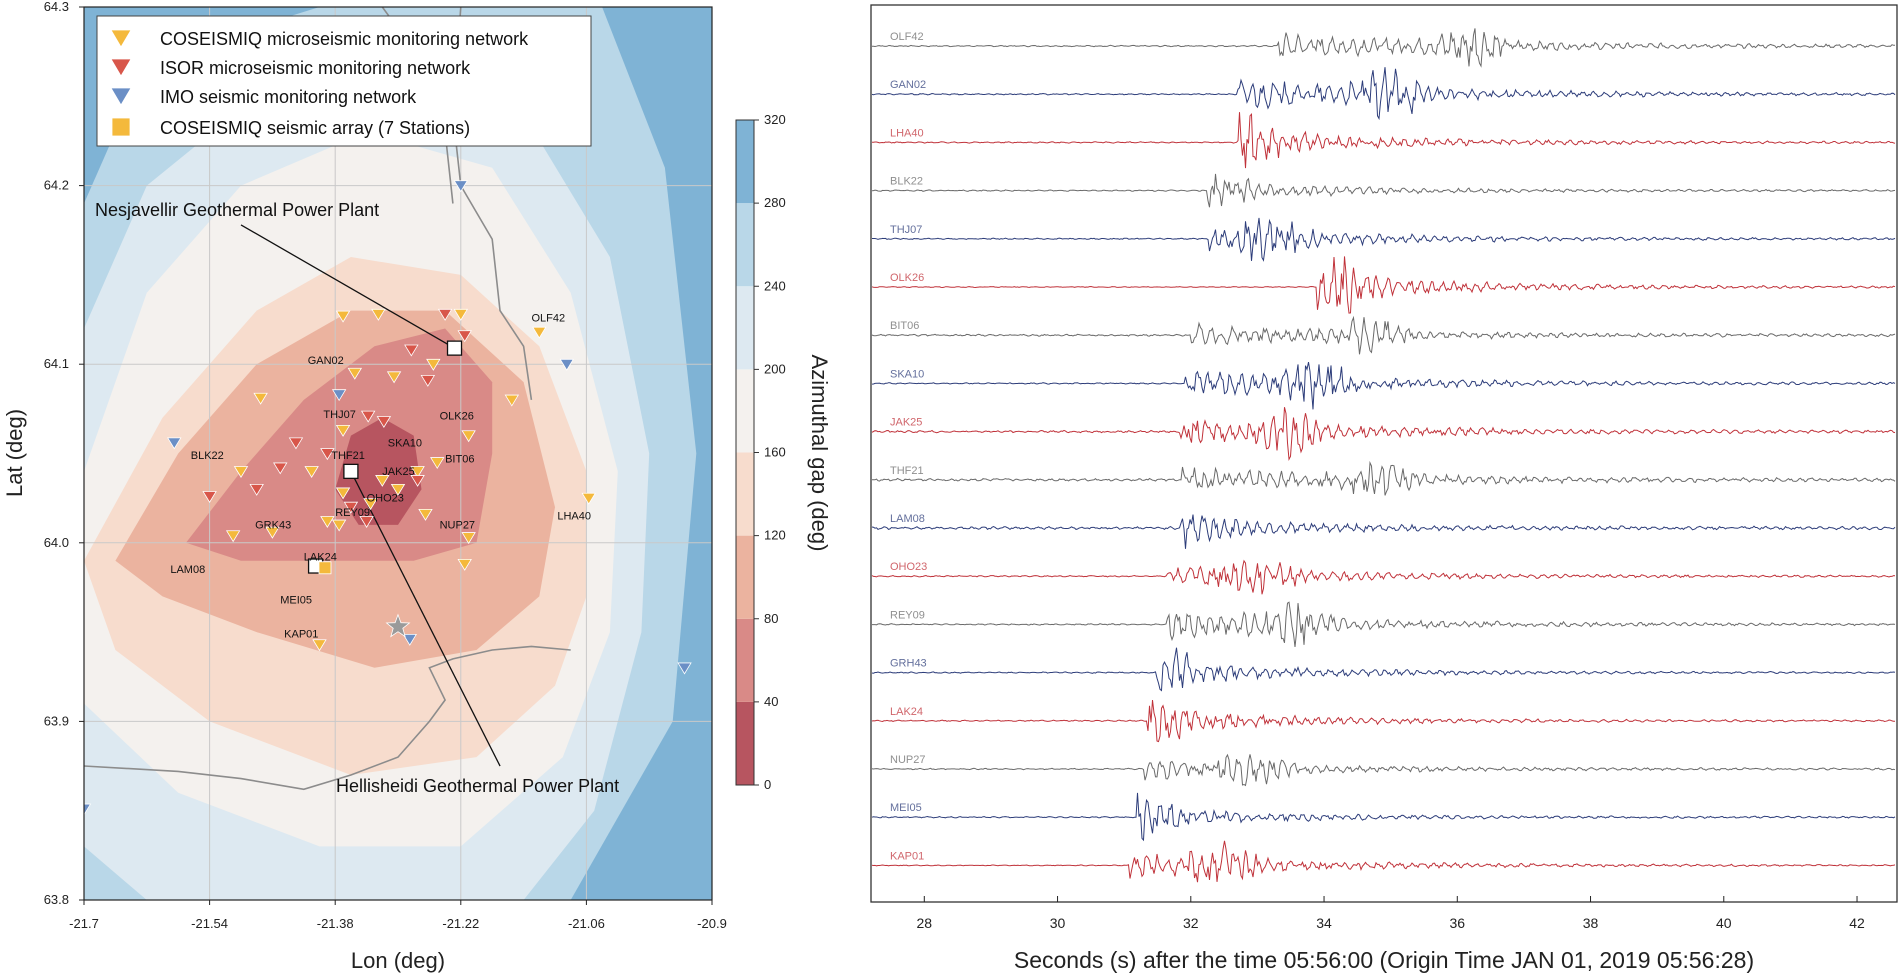 This screenshot has height=976, width=1900. I want to click on coastline-segment, so click(327, 718).